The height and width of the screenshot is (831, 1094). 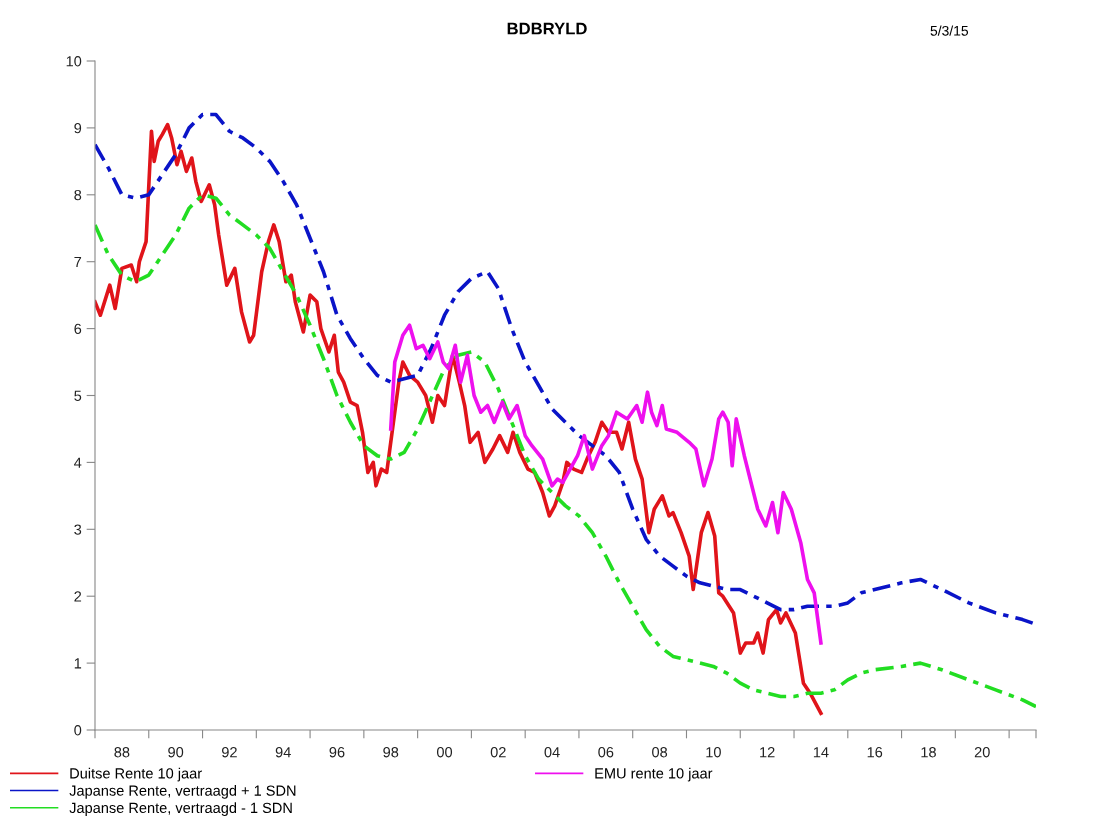 What do you see at coordinates (182, 792) in the screenshot?
I see `legend-label: Japanse Rente, vertraagd + 1 SDN` at bounding box center [182, 792].